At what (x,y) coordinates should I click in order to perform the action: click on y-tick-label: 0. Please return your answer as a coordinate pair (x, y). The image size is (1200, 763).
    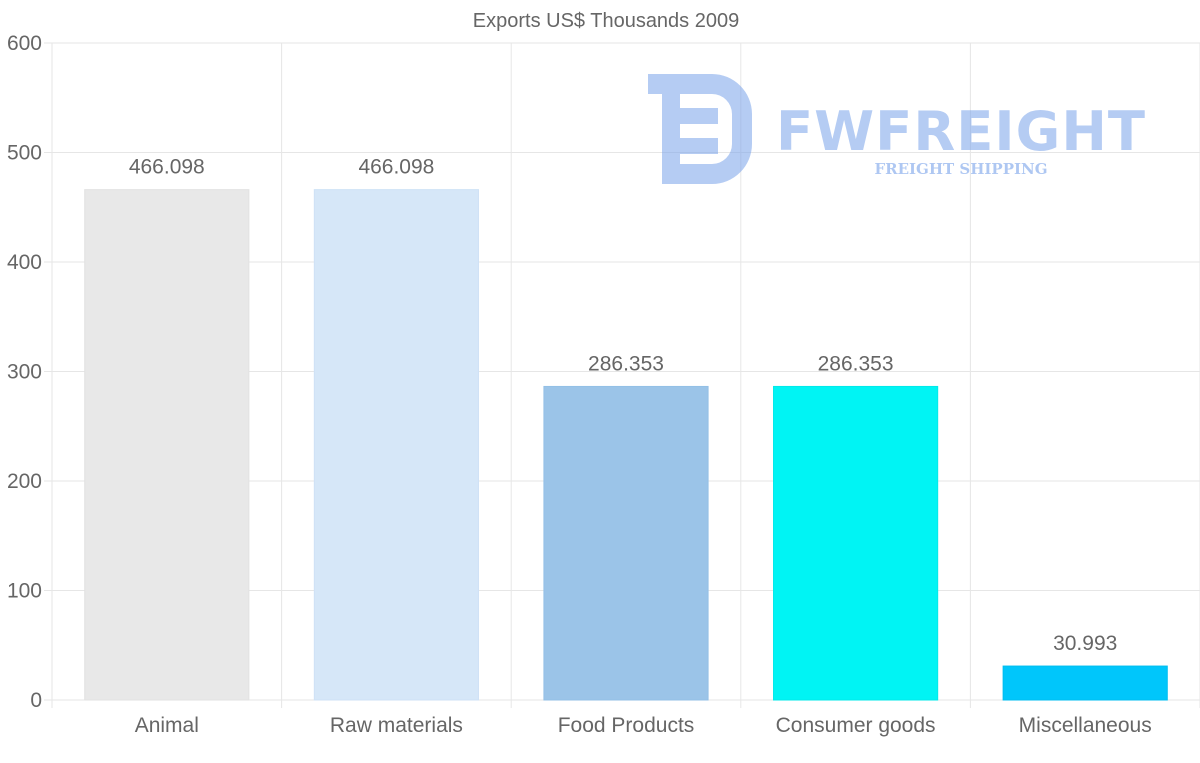
    Looking at the image, I should click on (36, 700).